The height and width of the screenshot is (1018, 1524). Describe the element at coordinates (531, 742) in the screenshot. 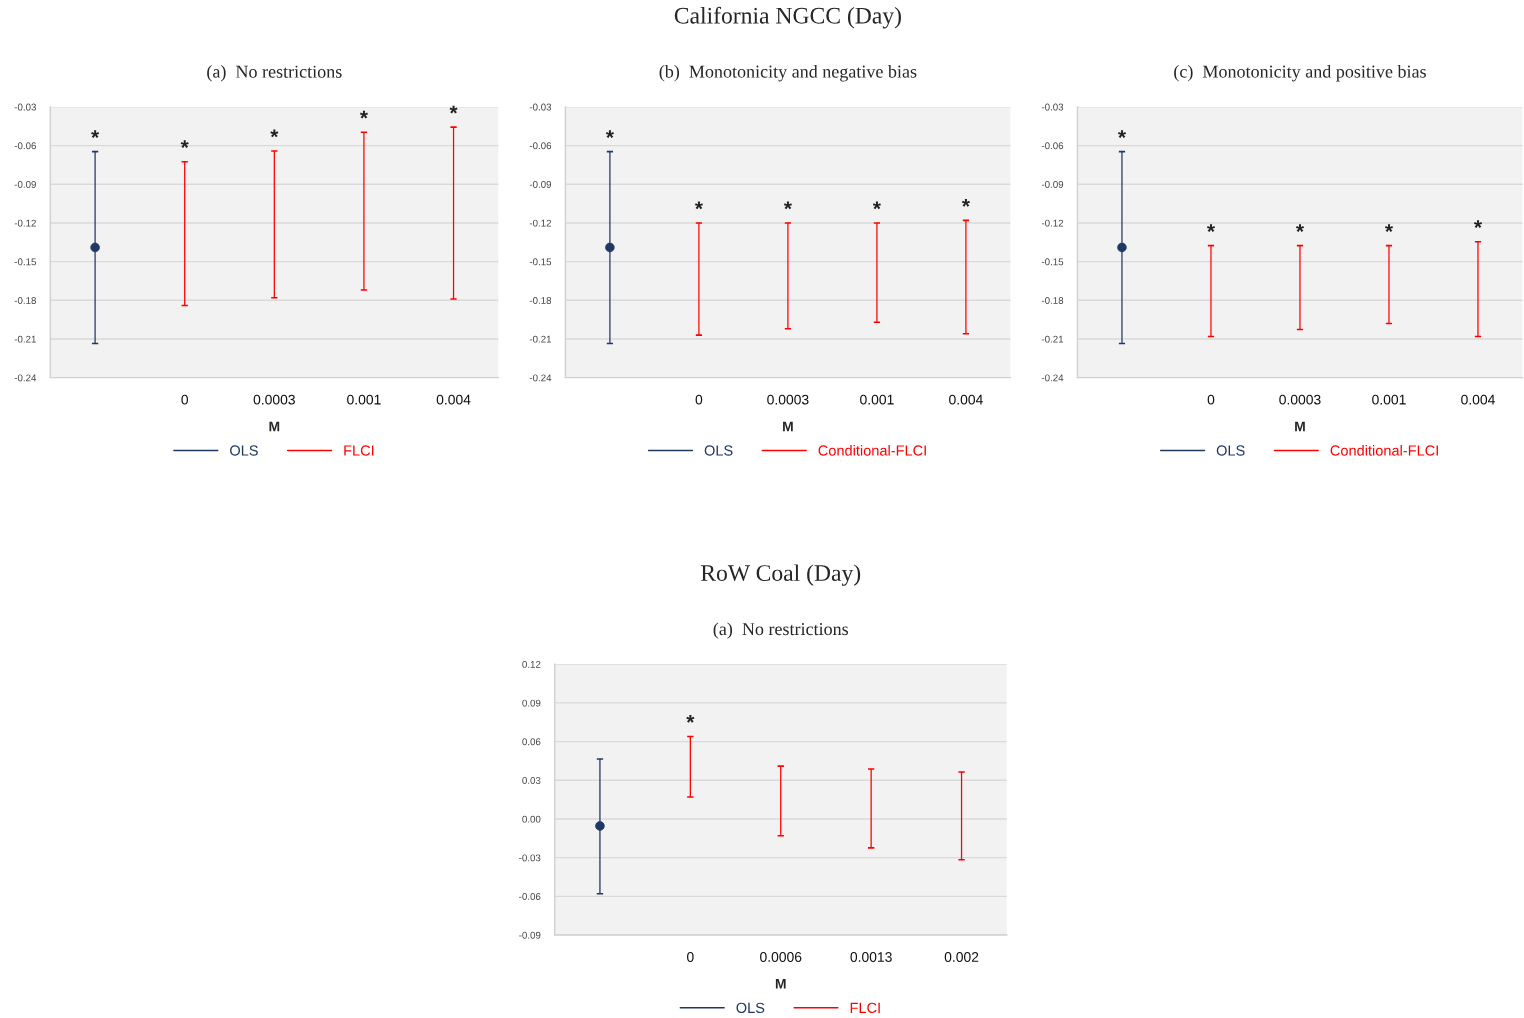

I see `y-tick-label: 0.06` at that location.